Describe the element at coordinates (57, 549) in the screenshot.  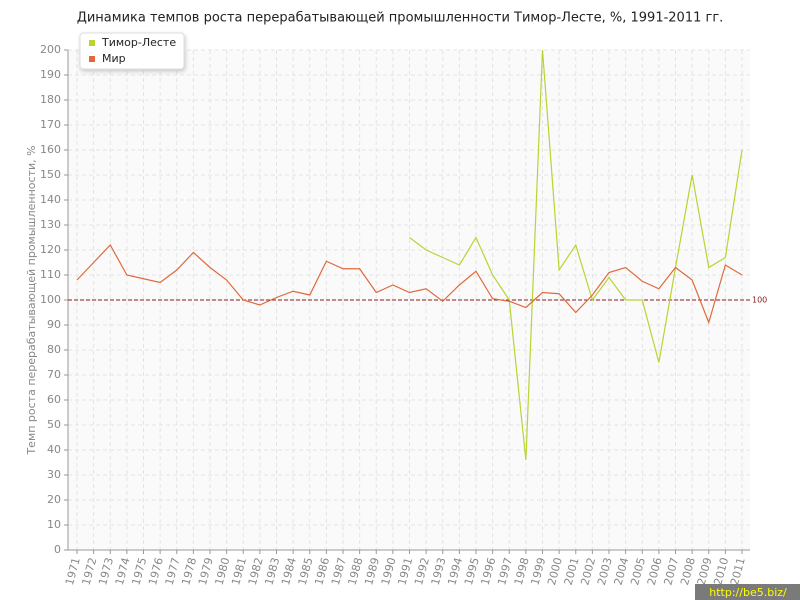
I see `y-tick-label: 0` at that location.